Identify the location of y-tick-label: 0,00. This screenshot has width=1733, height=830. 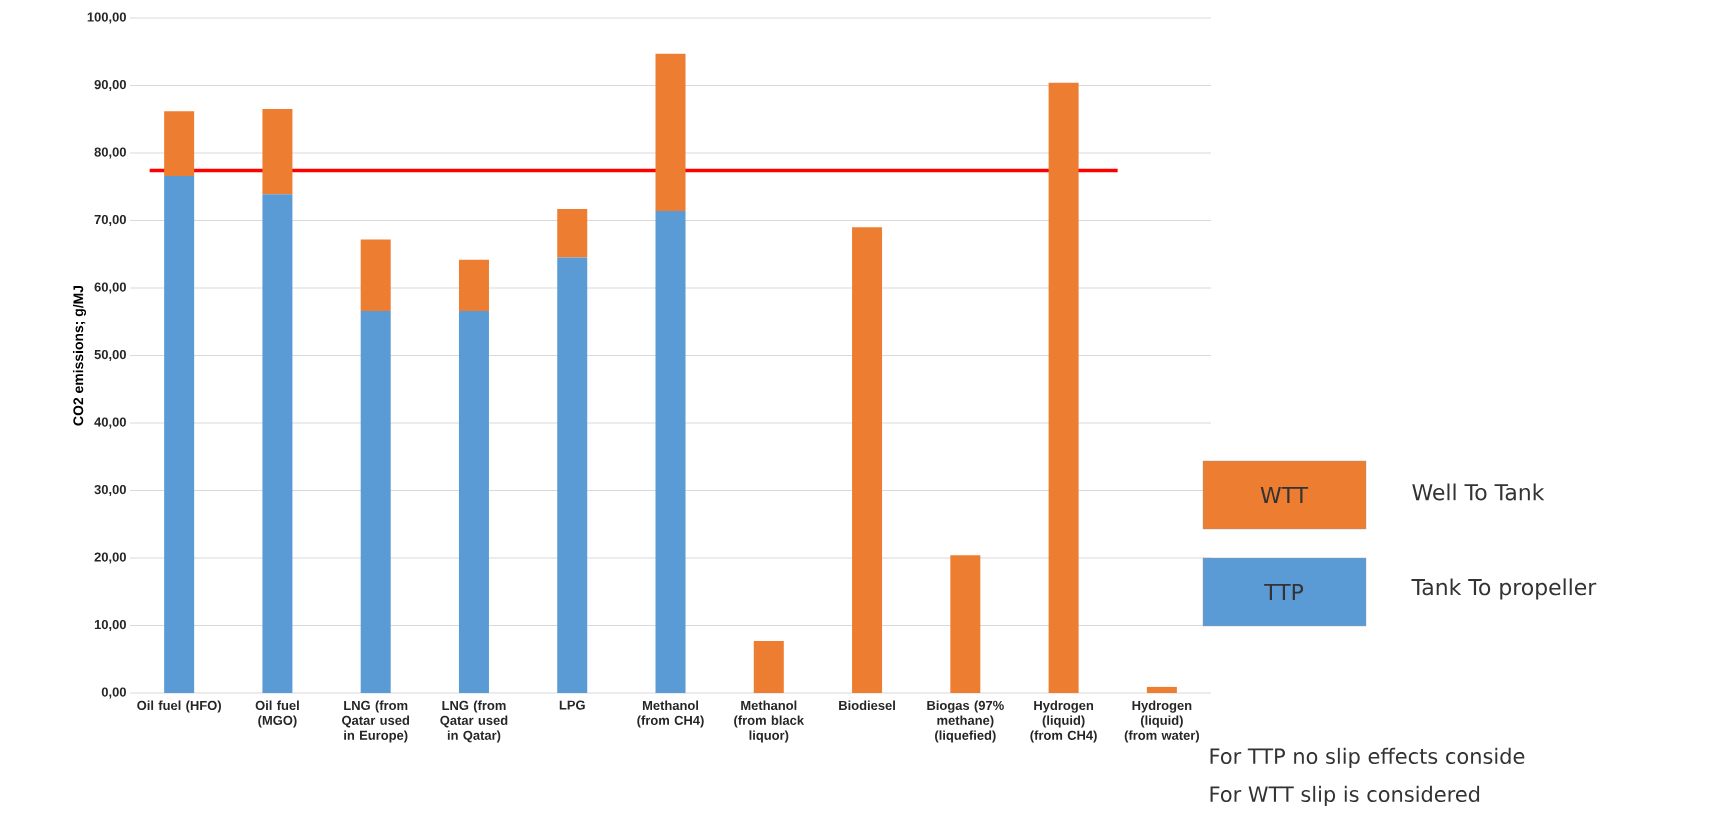
(113, 693).